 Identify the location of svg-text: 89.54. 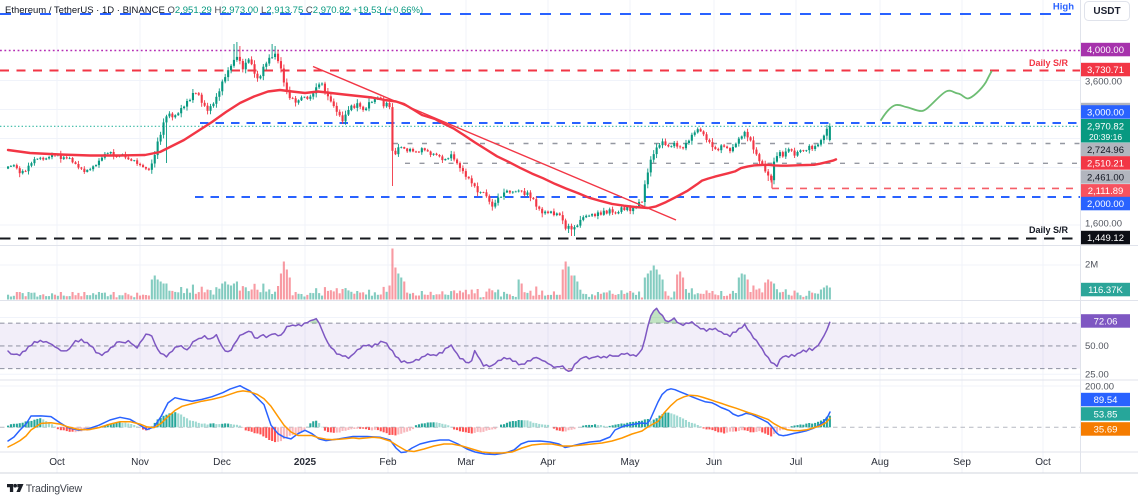
(1106, 400).